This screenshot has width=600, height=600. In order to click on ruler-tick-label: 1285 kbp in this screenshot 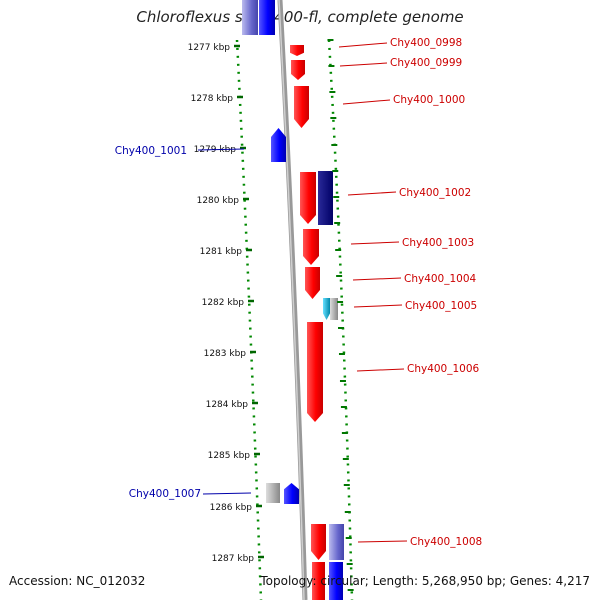, I will do `click(229, 456)`.